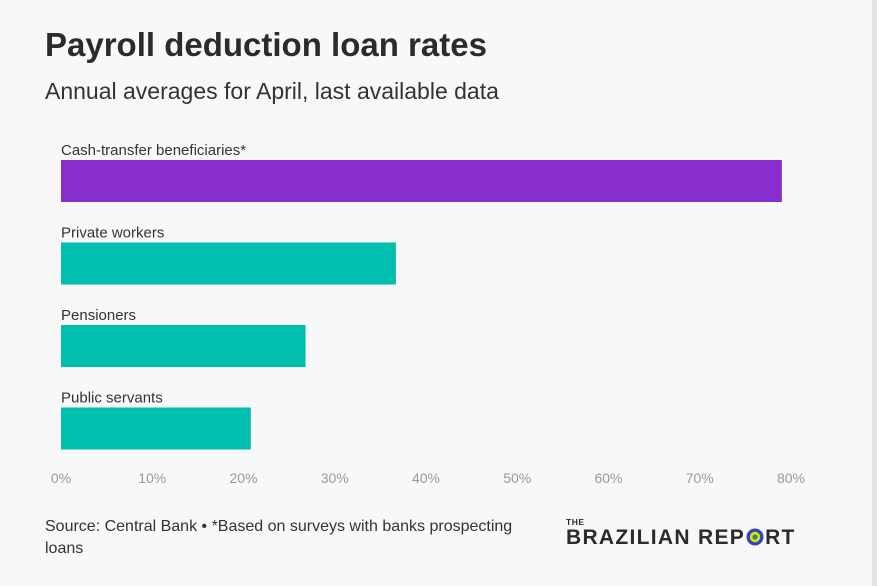 Image resolution: width=877 pixels, height=586 pixels. Describe the element at coordinates (791, 478) in the screenshot. I see `x-tick-label: 80%` at that location.